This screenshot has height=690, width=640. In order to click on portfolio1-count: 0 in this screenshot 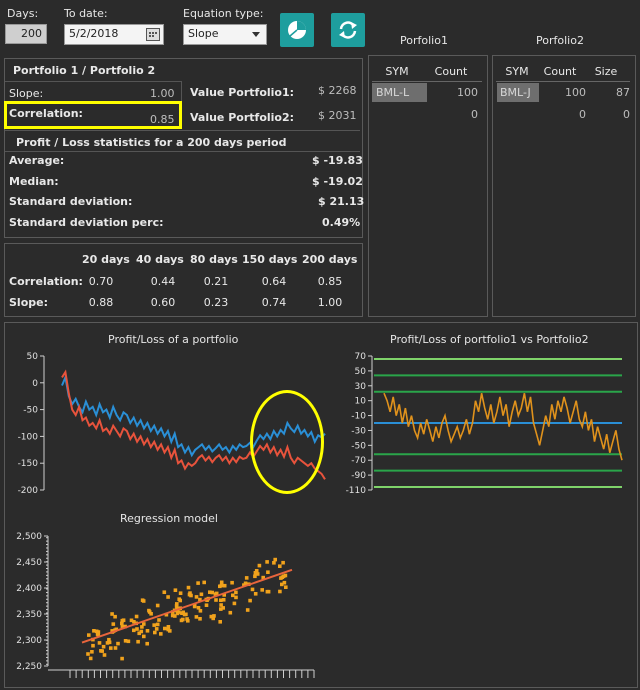, I will do `click(474, 114)`.